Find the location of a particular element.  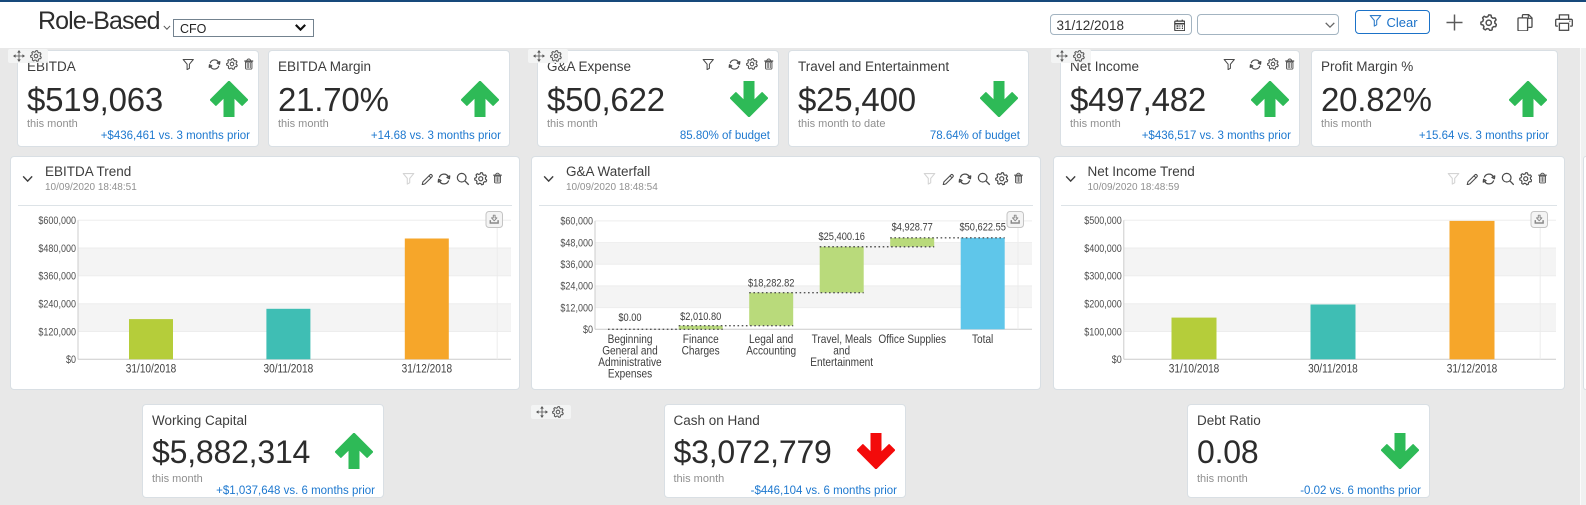

svg-text: $360,000 is located at coordinates (57, 276).